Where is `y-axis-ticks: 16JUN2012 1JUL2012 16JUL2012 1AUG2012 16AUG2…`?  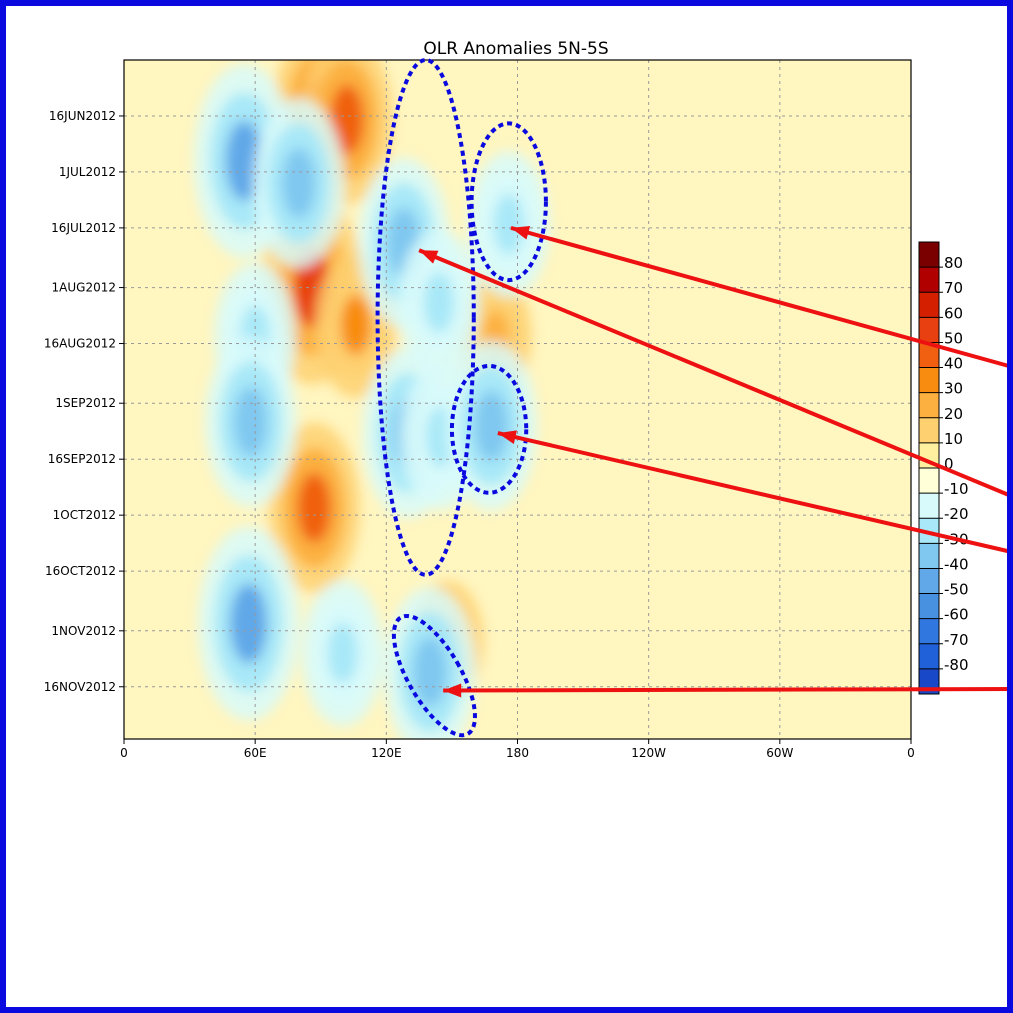
y-axis-ticks: 16JUN2012 1JUL2012 16JUL2012 1AUG2012 16AUG2… is located at coordinates (84, 401).